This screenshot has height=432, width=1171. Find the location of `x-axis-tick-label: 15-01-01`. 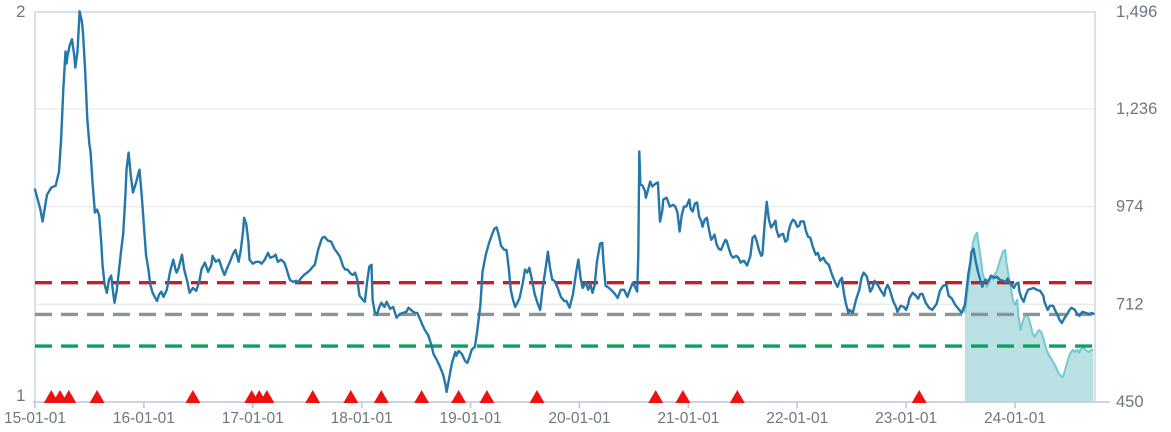

x-axis-tick-label: 15-01-01 is located at coordinates (35, 418).